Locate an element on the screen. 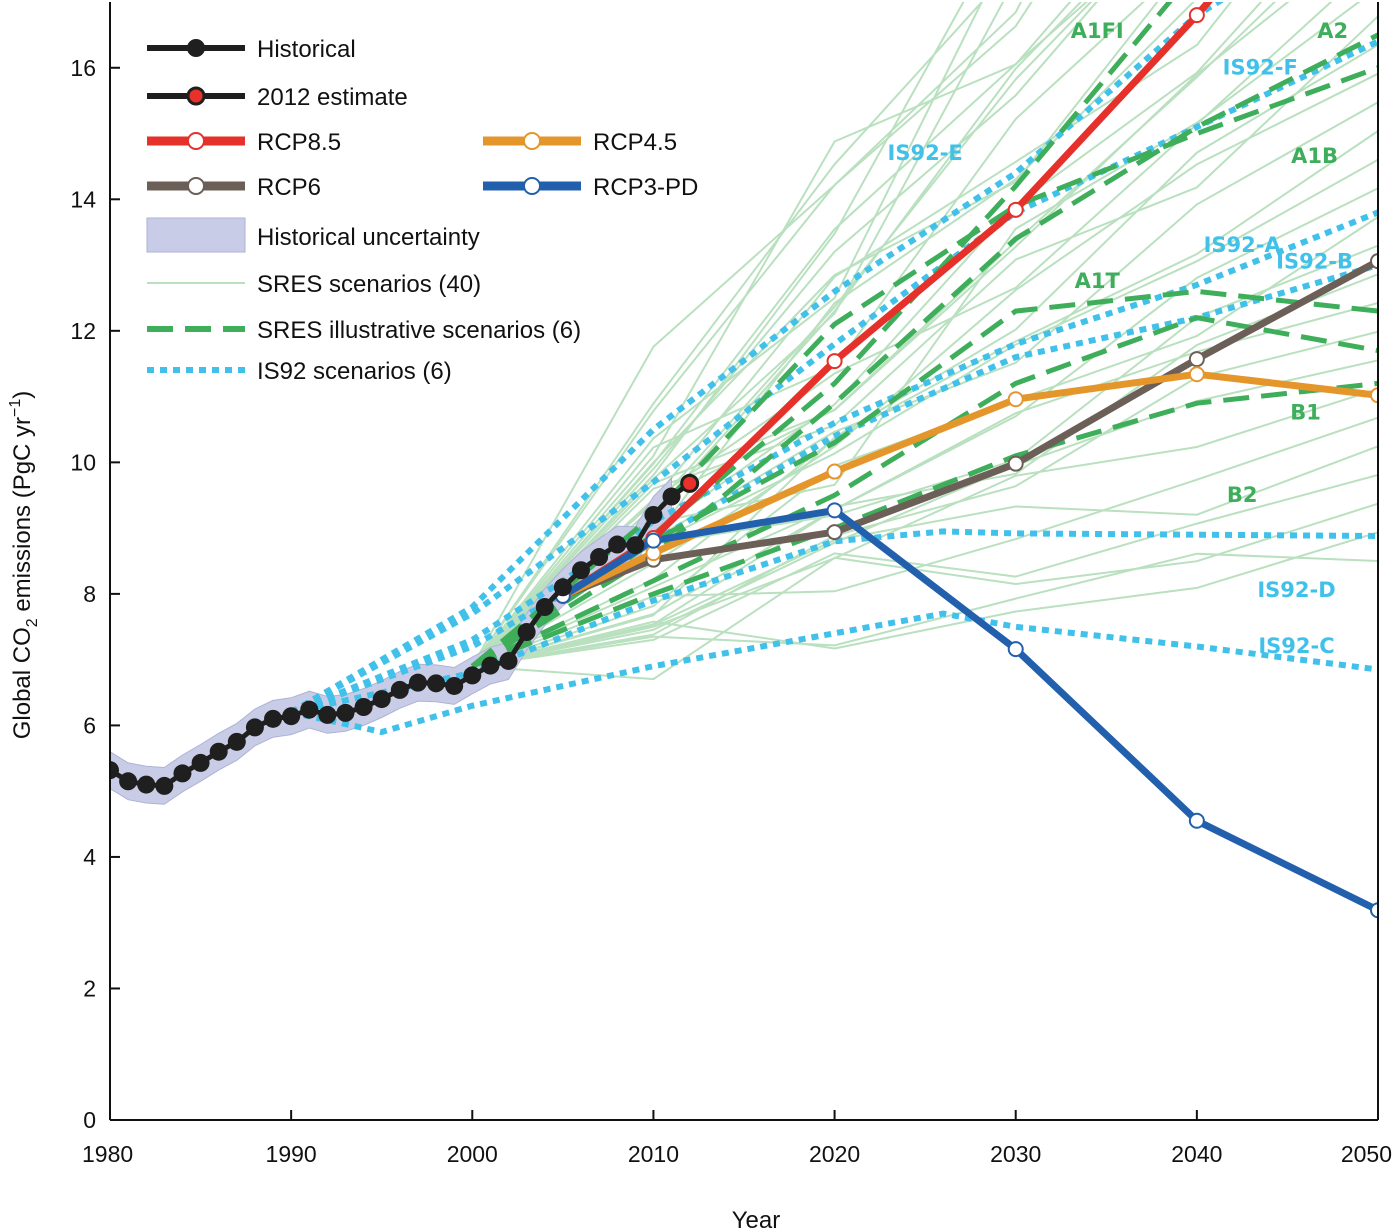  y-tick-label: 4 is located at coordinates (89, 857).